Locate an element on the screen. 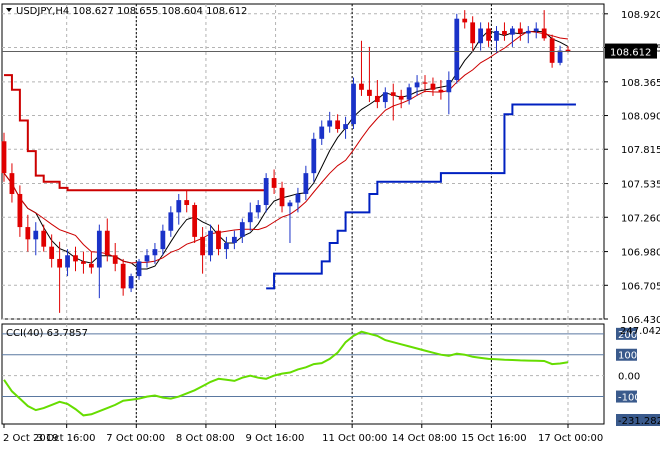 Image resolution: width=660 pixels, height=454 pixels. cci-level-label: 100 is located at coordinates (627, 356).